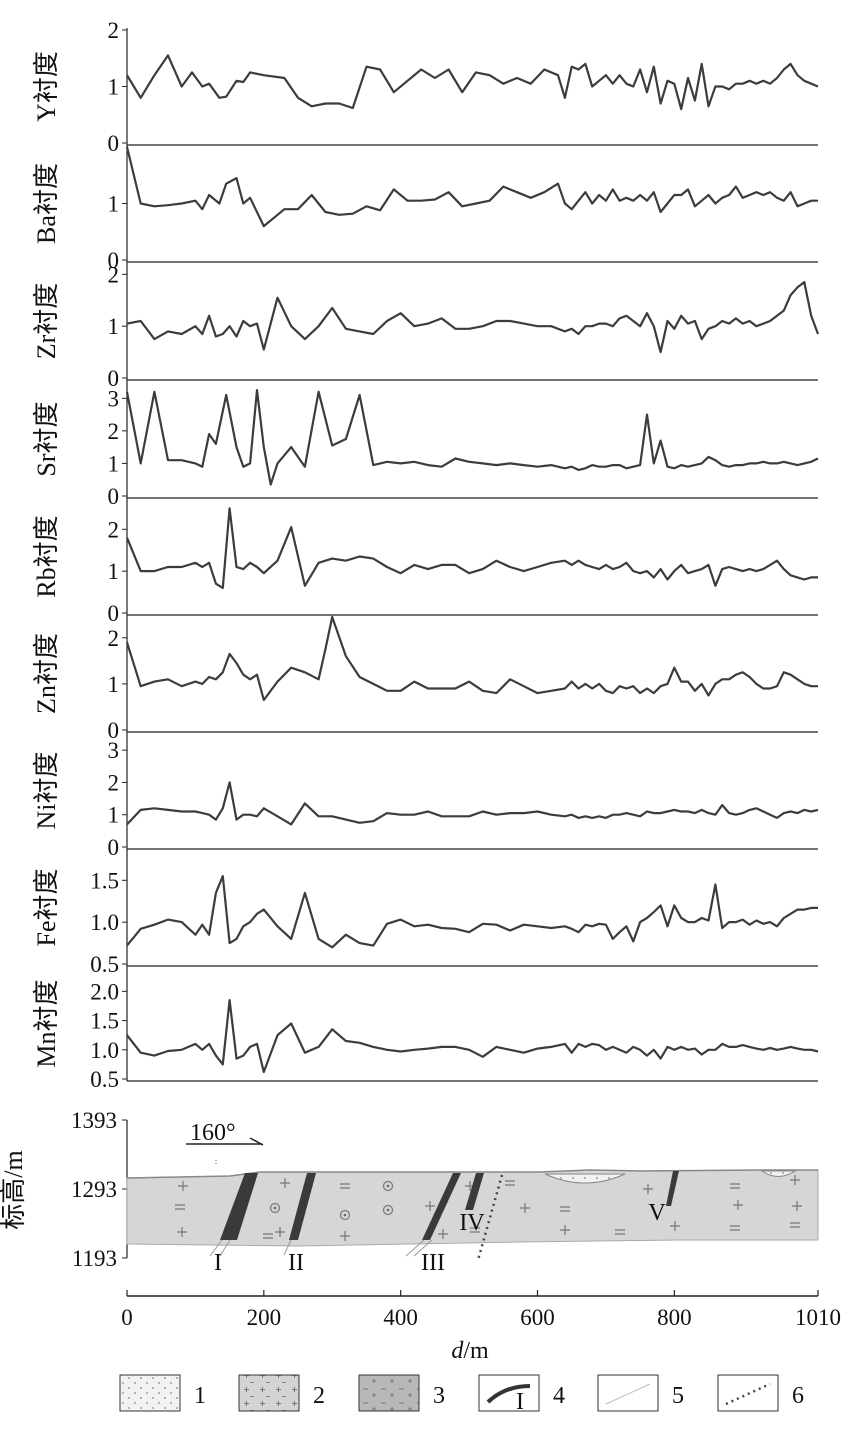 This screenshot has width=850, height=1433. Describe the element at coordinates (537, 1317) in the screenshot. I see `x-tick-label: 600` at that location.